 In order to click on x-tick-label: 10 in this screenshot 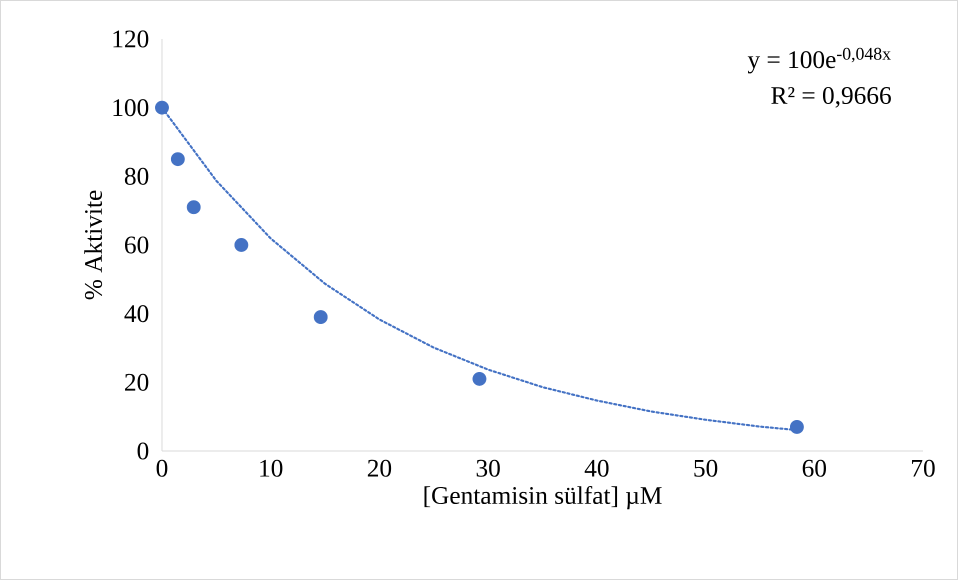, I will do `click(271, 468)`.